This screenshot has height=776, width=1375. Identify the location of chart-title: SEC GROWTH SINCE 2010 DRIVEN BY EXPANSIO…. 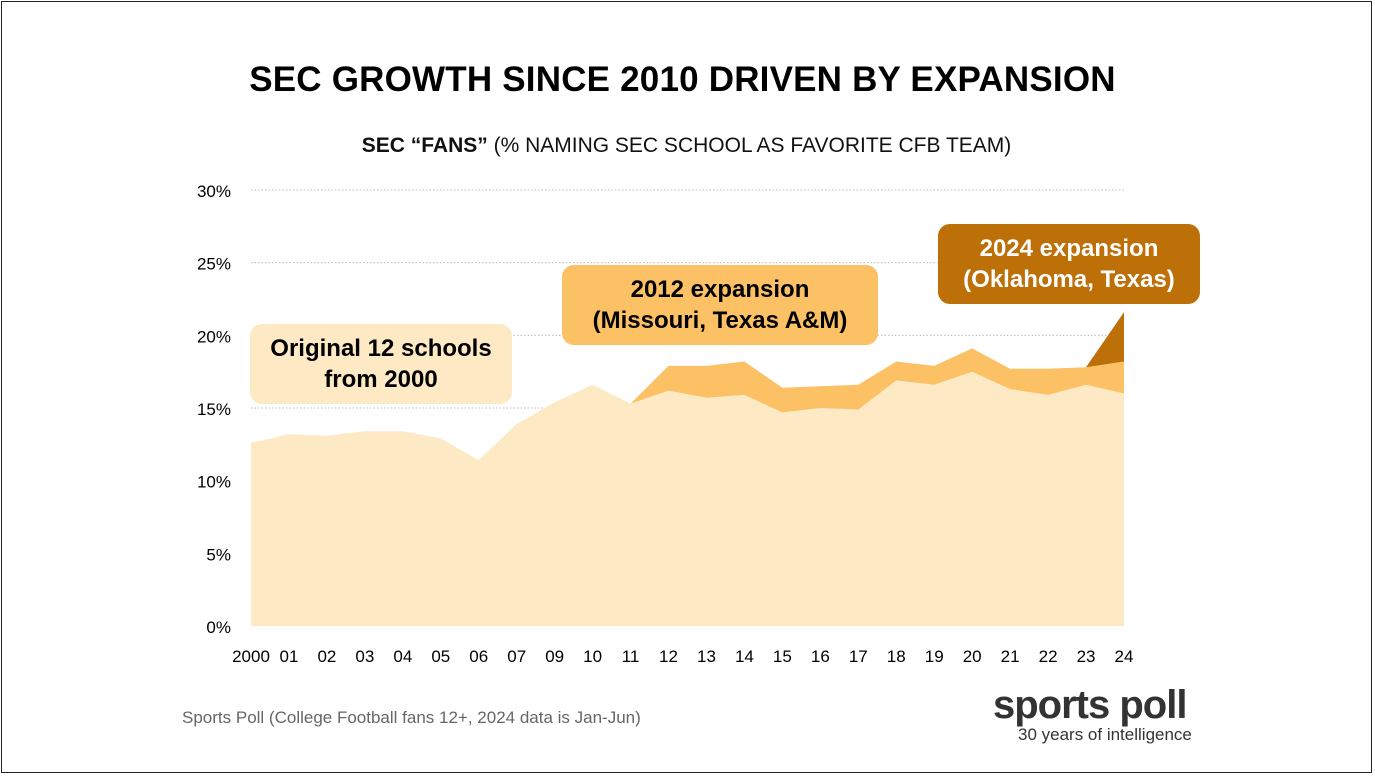
(682, 79).